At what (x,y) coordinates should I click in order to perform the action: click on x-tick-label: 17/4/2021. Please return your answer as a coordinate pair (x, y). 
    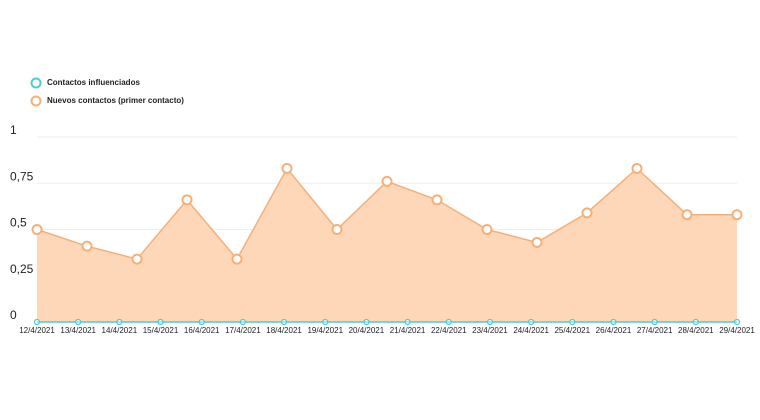
    Looking at the image, I should click on (243, 330).